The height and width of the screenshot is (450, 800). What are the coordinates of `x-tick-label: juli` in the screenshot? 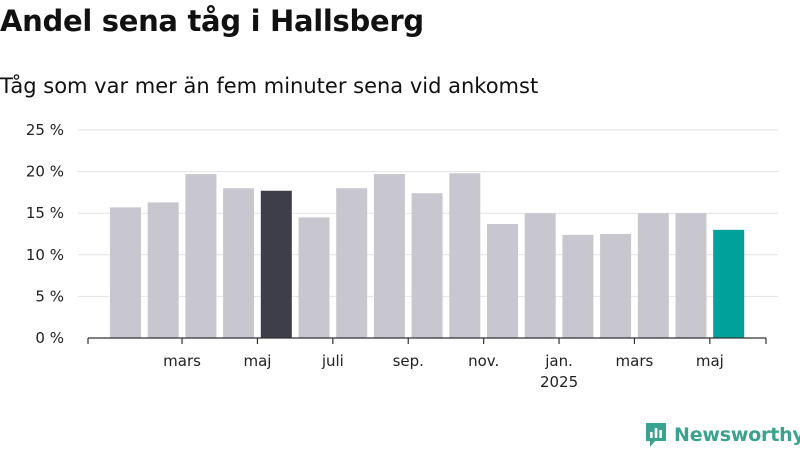 It's located at (332, 361).